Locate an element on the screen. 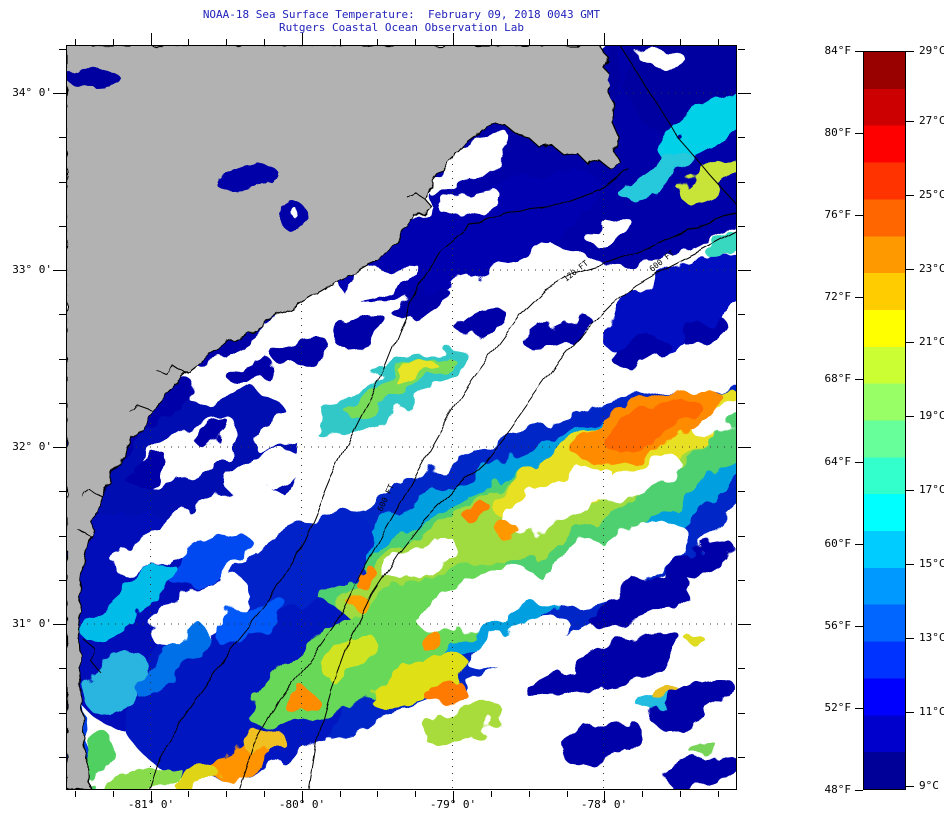 Image resolution: width=944 pixels, height=817 pixels. colorbar is located at coordinates (884, 420).